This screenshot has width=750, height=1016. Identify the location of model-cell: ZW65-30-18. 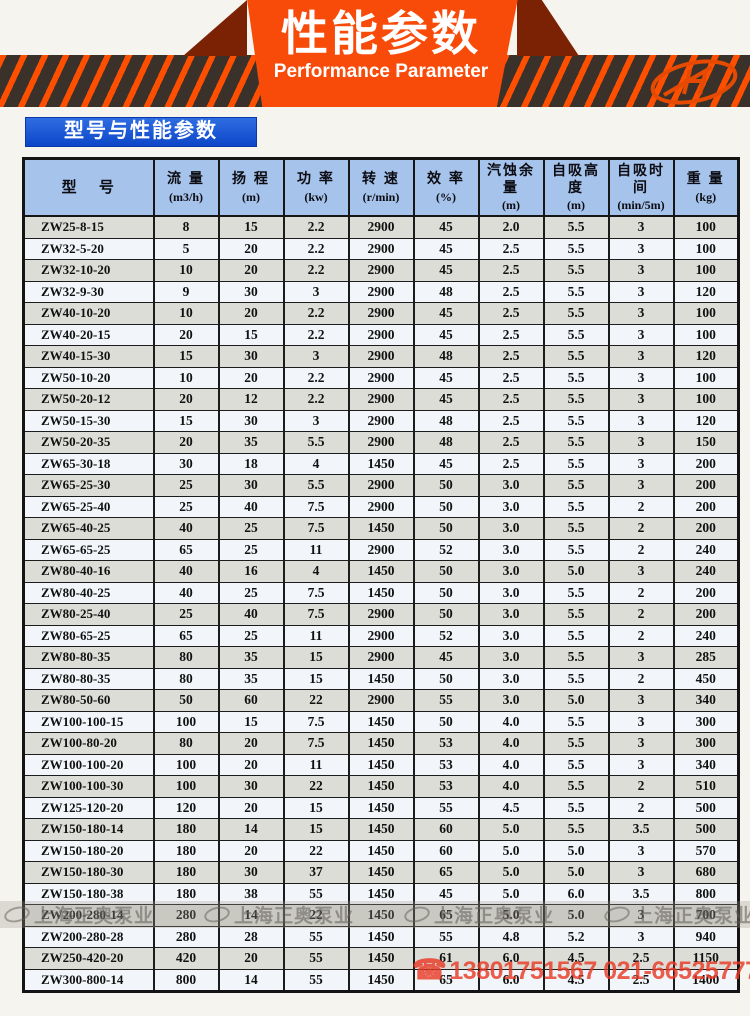
(88, 463).